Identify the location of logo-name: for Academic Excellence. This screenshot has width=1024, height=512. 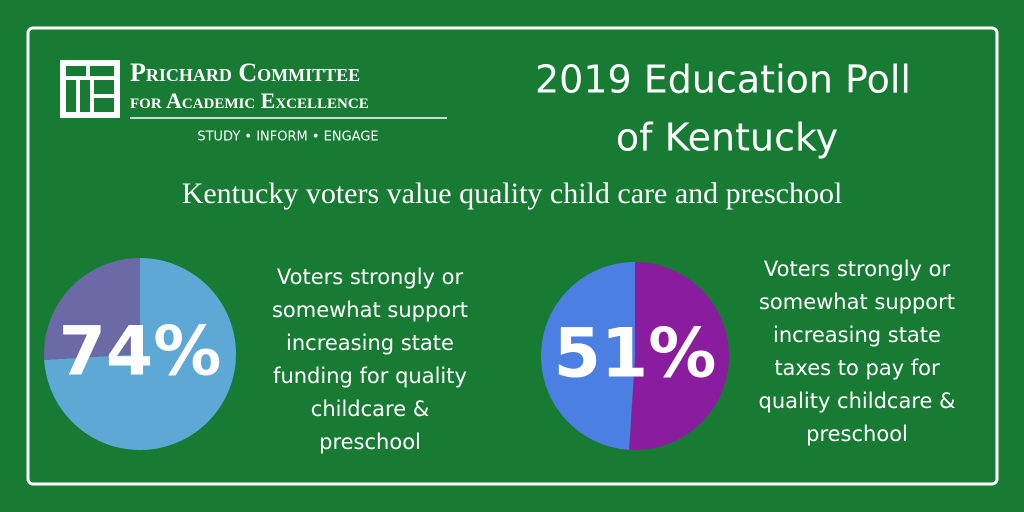
(249, 100).